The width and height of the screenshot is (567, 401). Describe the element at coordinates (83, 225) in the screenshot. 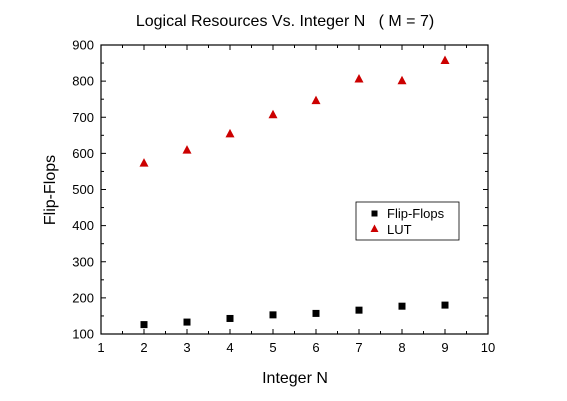

I see `y-tick-label: 400` at that location.